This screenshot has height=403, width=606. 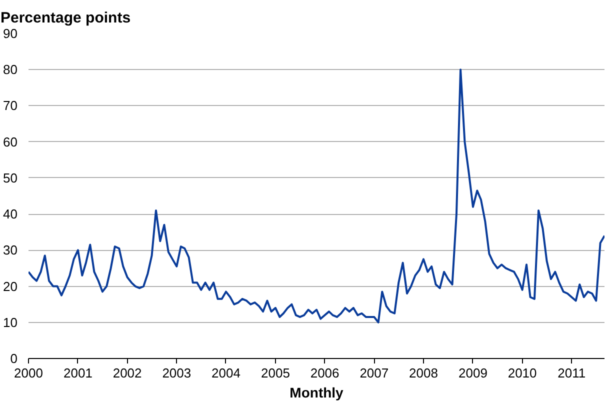 What do you see at coordinates (10, 286) in the screenshot?
I see `y-tick-label: 20` at bounding box center [10, 286].